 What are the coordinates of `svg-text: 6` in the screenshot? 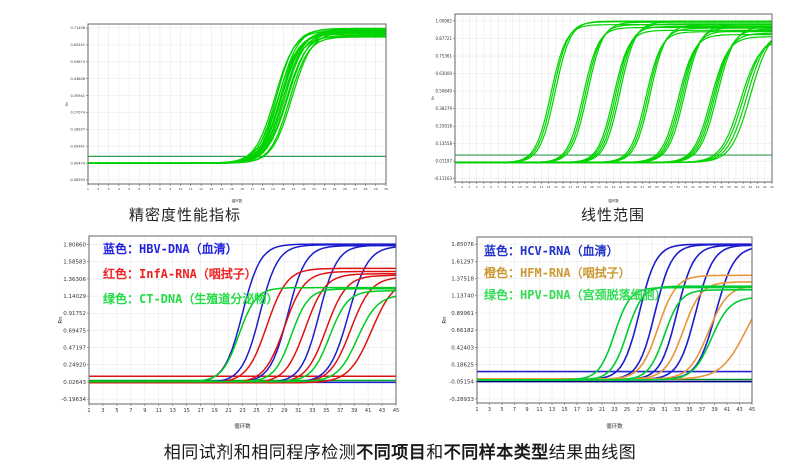 It's located at (491, 187).